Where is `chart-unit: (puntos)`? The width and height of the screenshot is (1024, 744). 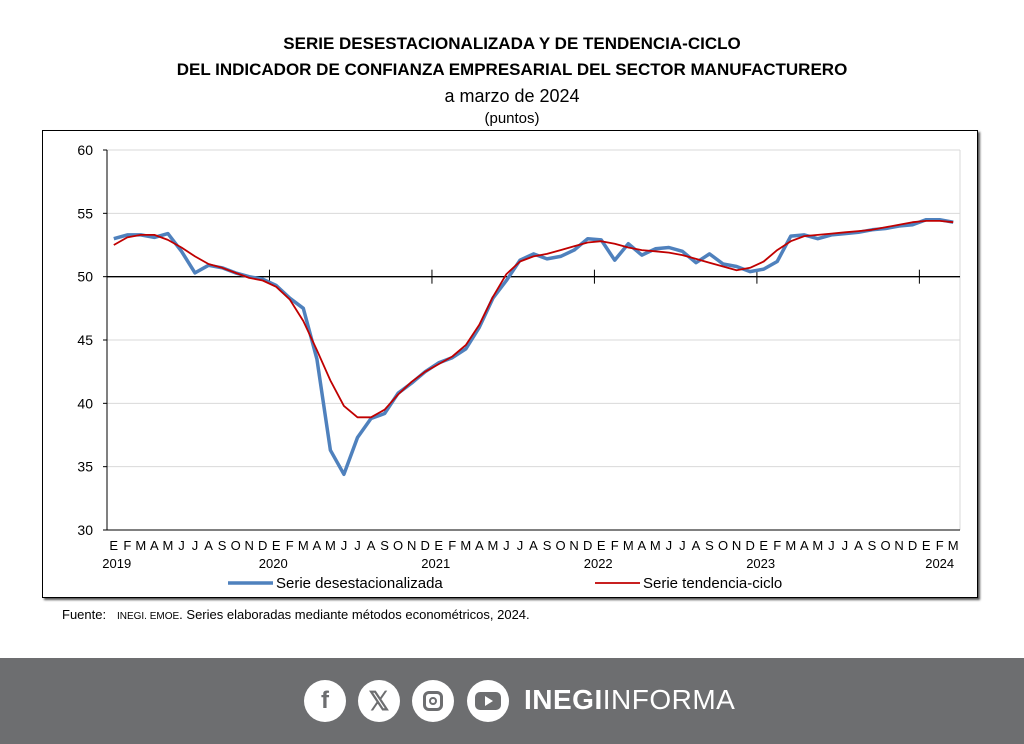
chart-unit: (puntos) is located at coordinates (512, 118).